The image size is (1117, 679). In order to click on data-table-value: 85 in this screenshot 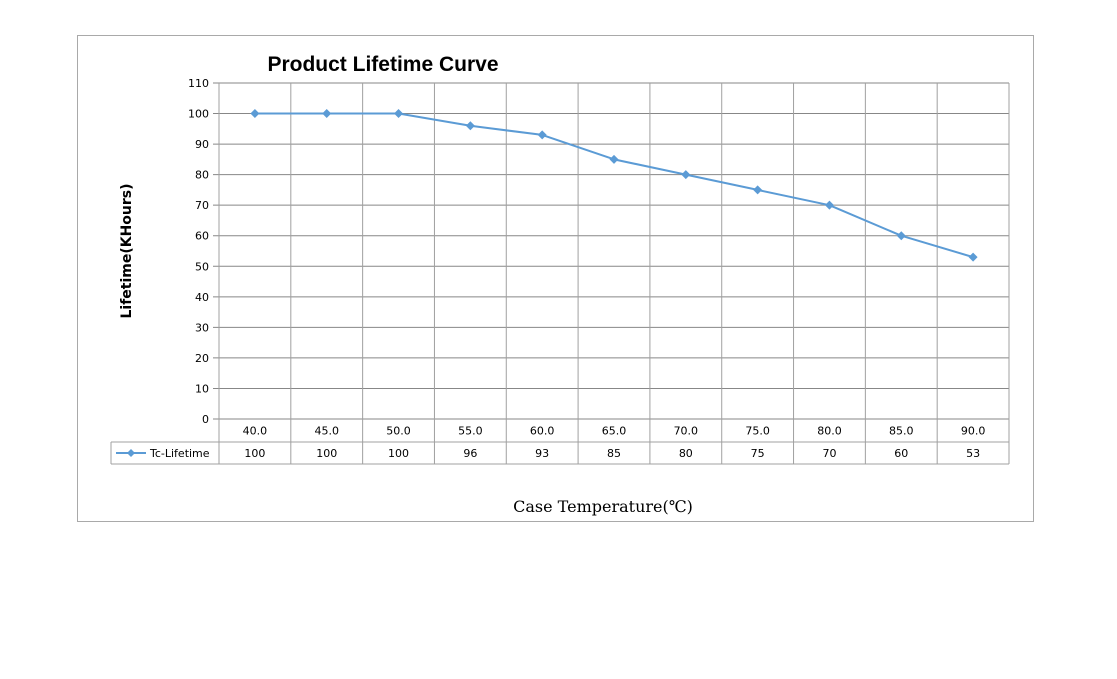, I will do `click(614, 453)`.